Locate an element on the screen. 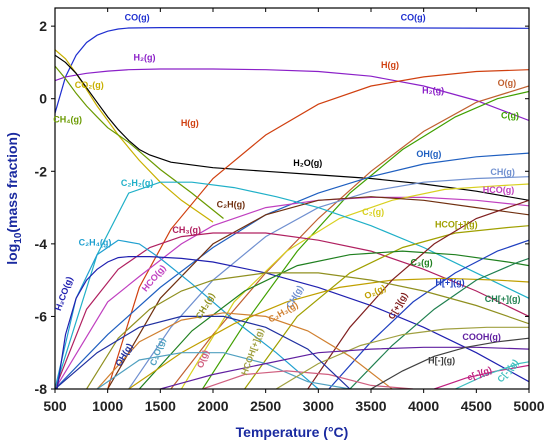 The image size is (550, 444). series-line-o-g-low is located at coordinates (308, 379).